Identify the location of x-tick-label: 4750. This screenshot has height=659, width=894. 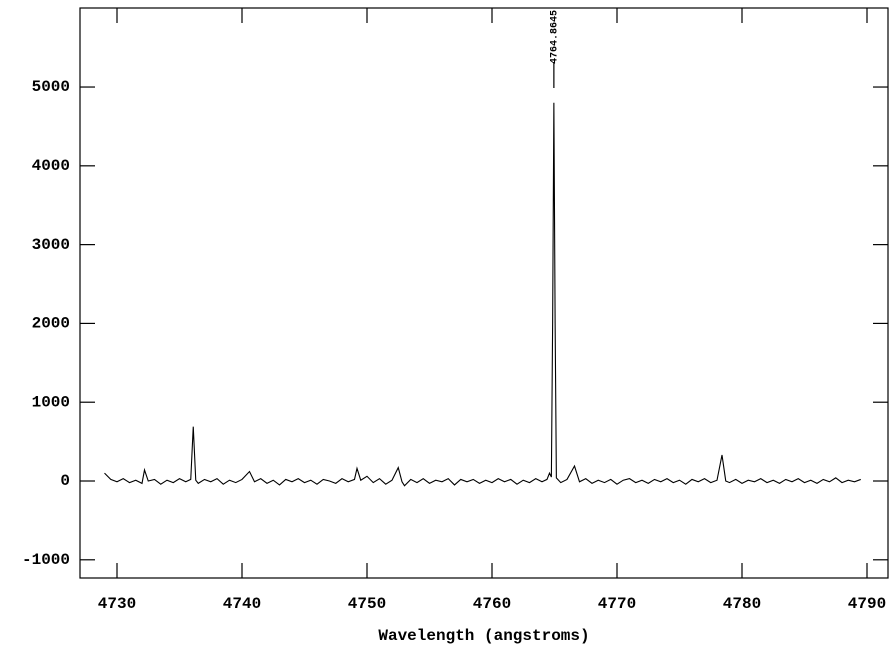
(367, 604).